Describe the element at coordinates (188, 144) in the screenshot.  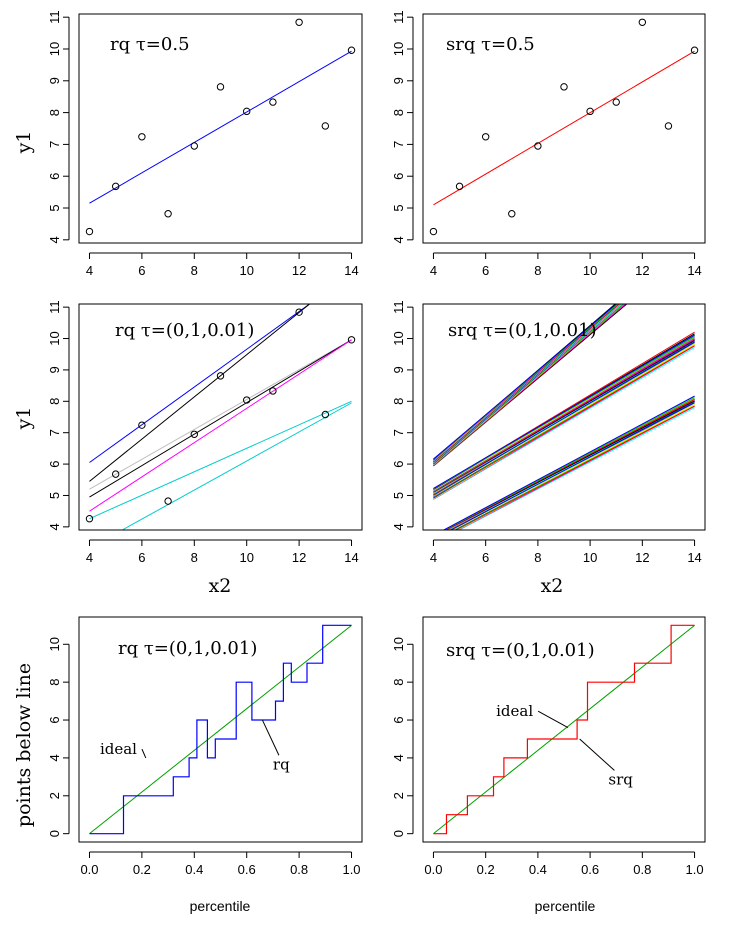
I see `panel-p1: 4 6 8 10 12 14 4 5 6 7 8 9 10 11 rq τ=0.5 y1` at that location.